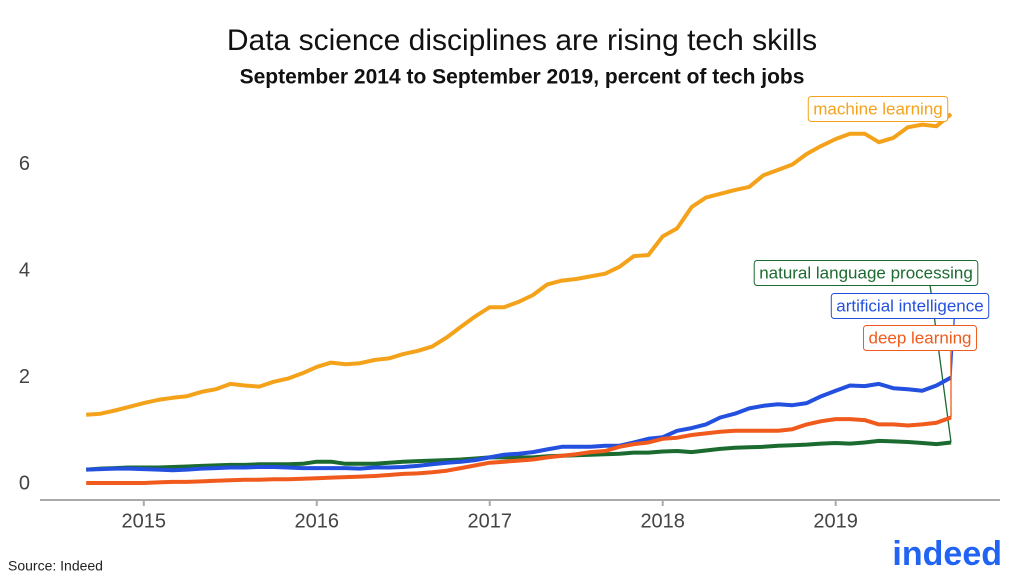 The width and height of the screenshot is (1024, 582). What do you see at coordinates (24, 377) in the screenshot?
I see `y-tick-label: 2` at bounding box center [24, 377].